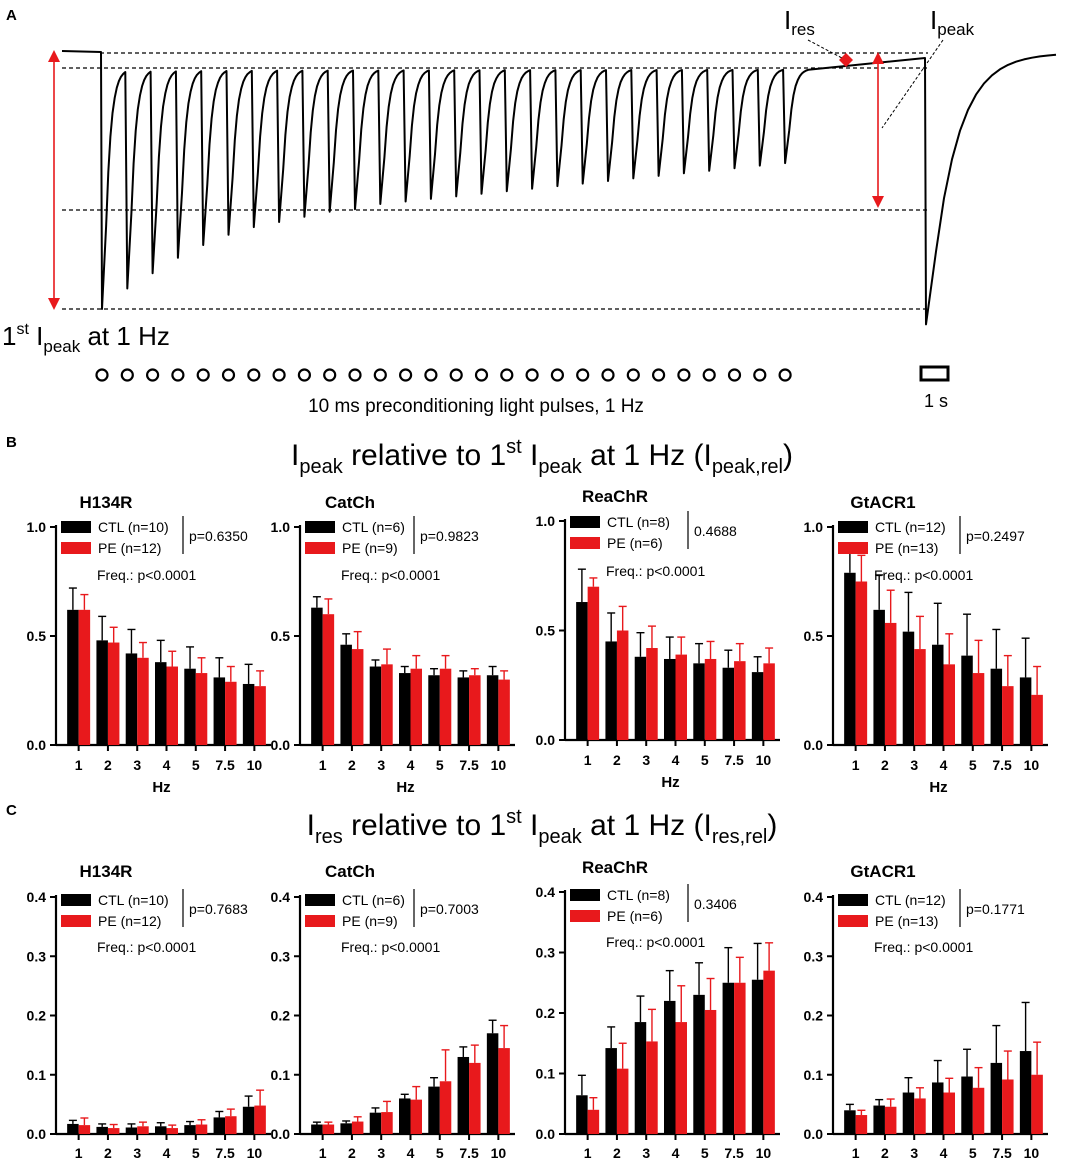 The width and height of the screenshot is (1084, 1166). What do you see at coordinates (350, 502) in the screenshot?
I see `chart-title: CatCh` at bounding box center [350, 502].